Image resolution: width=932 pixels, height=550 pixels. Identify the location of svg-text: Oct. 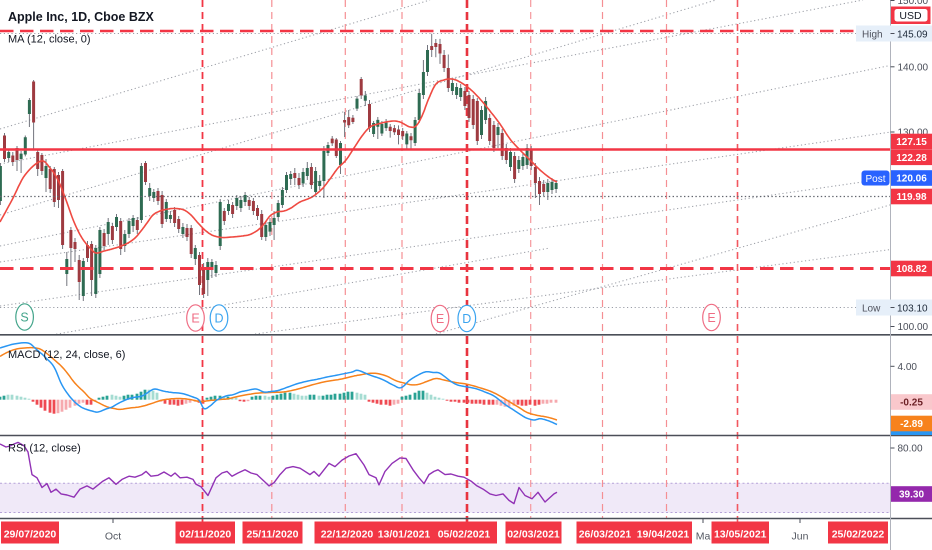
(113, 537).